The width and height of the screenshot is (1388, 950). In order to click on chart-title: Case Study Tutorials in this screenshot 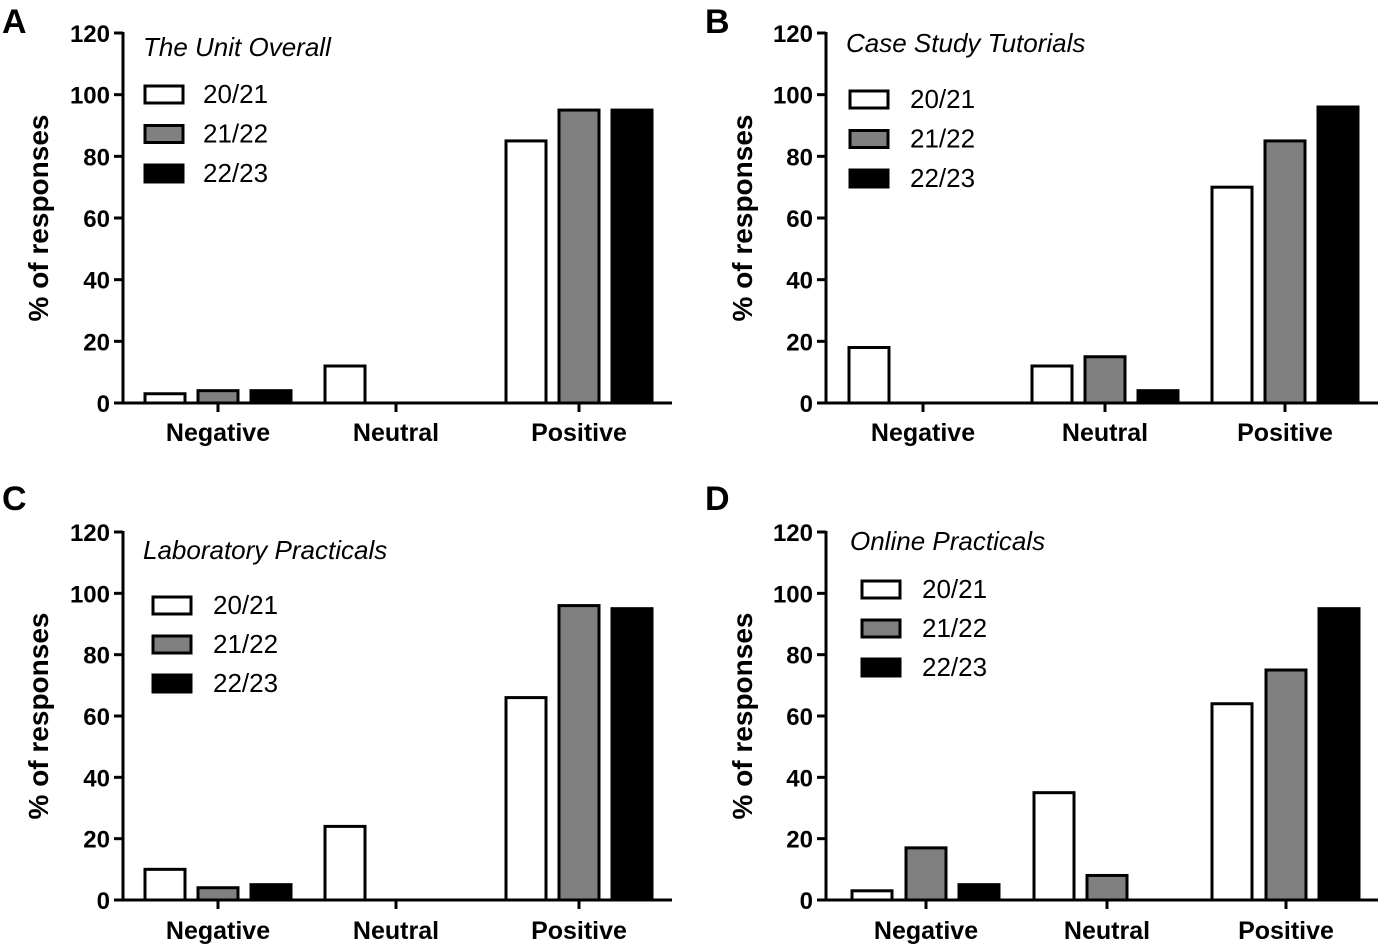, I will do `click(965, 43)`.